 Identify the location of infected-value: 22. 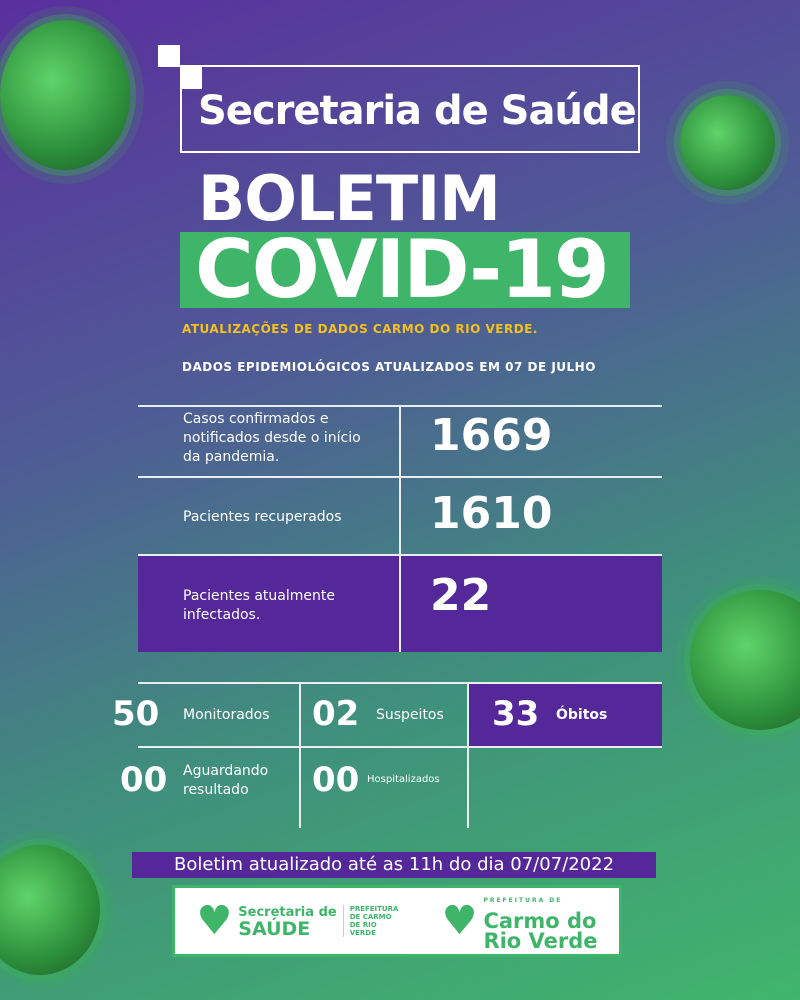
(461, 595).